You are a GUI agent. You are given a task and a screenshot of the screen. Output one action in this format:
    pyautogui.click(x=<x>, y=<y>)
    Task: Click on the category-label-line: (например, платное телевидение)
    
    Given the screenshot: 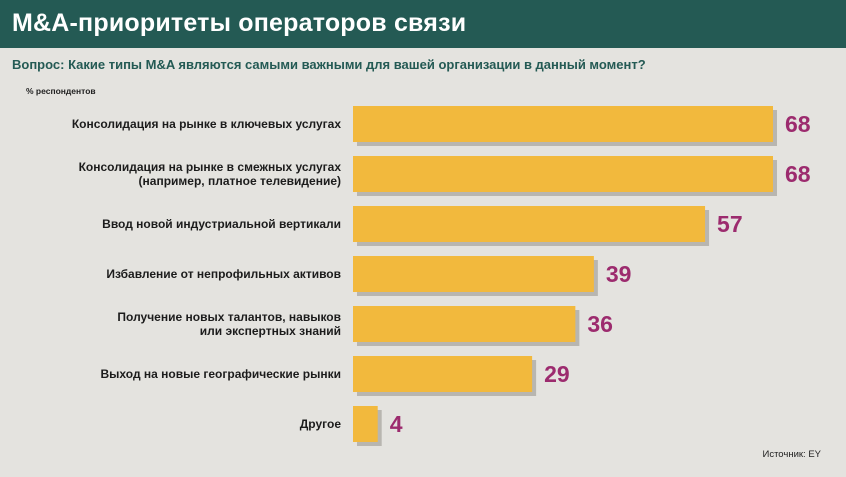 What is the action you would take?
    pyautogui.click(x=240, y=181)
    